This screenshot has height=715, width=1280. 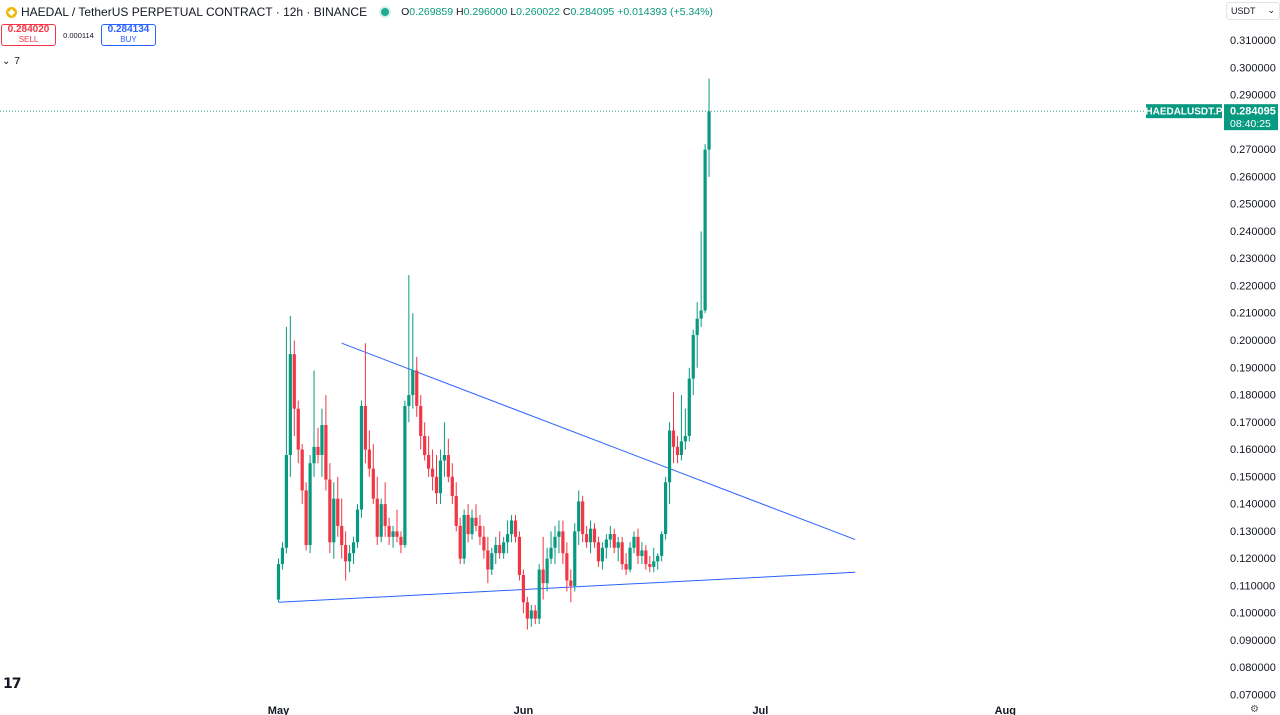 I want to click on price-tick-label: 0.220000, so click(x=1253, y=286).